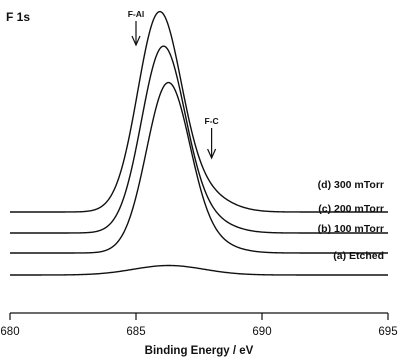 Image resolution: width=401 pixels, height=360 pixels. Describe the element at coordinates (351, 185) in the screenshot. I see `series-label-0: (d) 300 mTorr` at that location.